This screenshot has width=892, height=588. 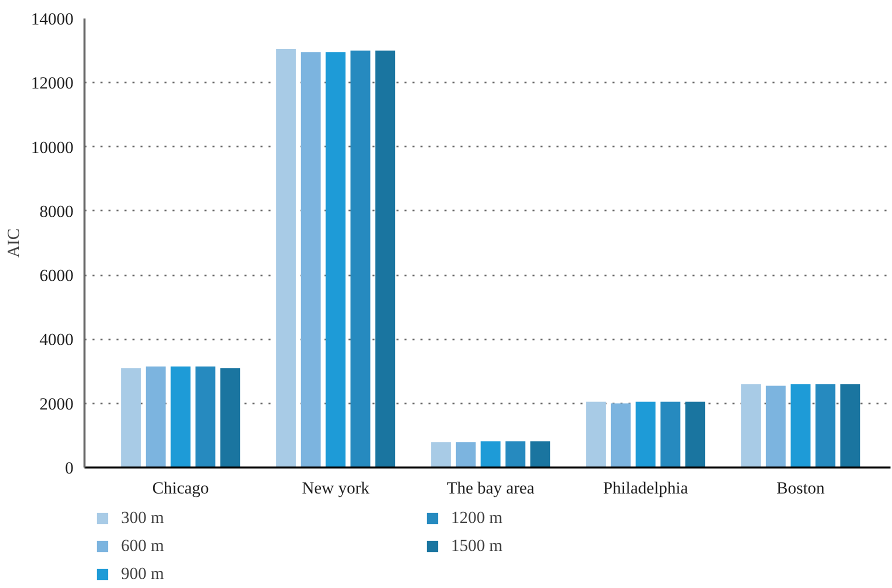 What do you see at coordinates (336, 488) in the screenshot?
I see `x-tick-label: New york` at bounding box center [336, 488].